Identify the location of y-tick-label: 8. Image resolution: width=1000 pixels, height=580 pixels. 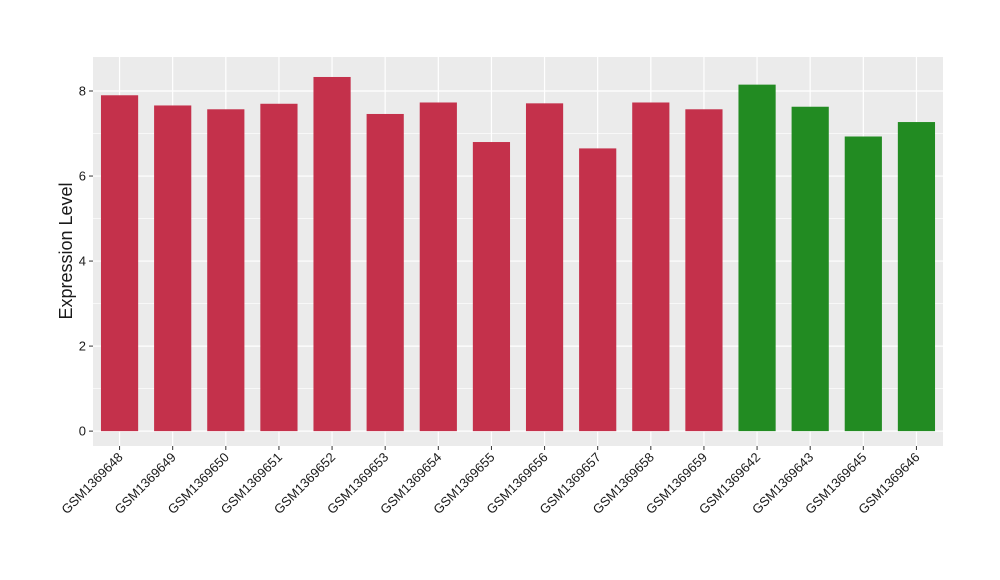
(82, 91).